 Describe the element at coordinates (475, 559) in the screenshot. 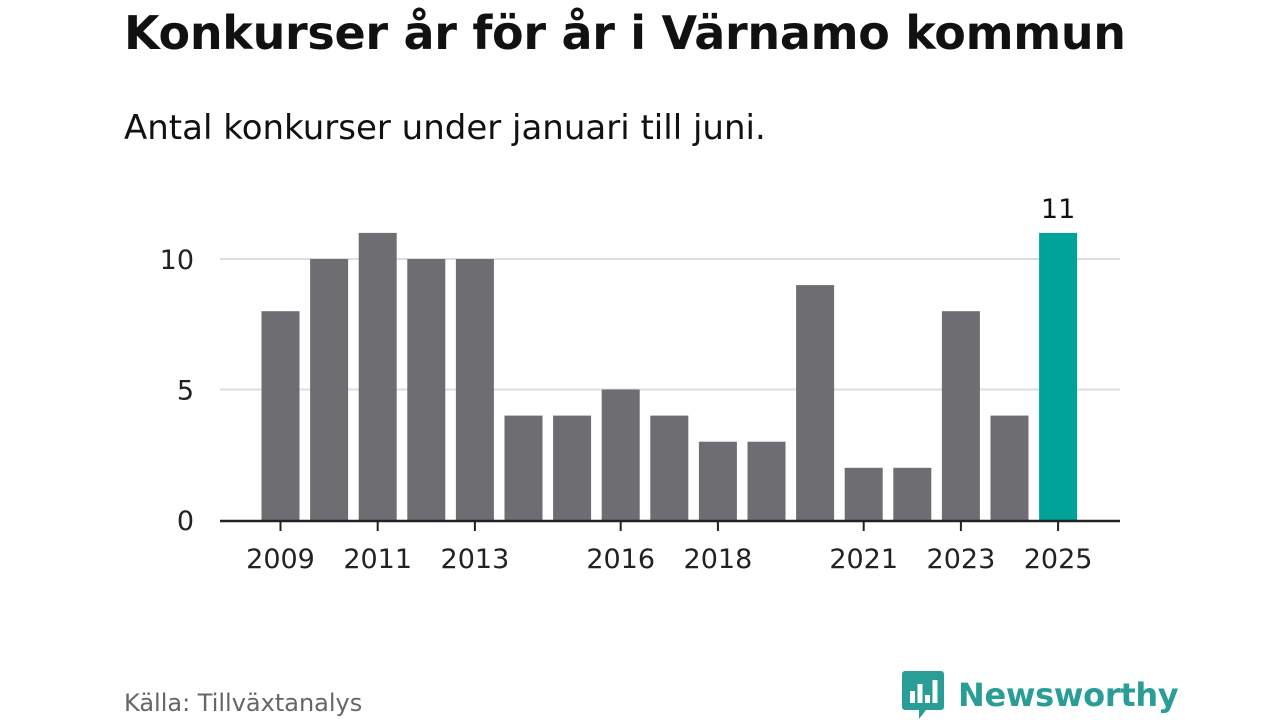

I see `x-tick-label: 2013` at that location.